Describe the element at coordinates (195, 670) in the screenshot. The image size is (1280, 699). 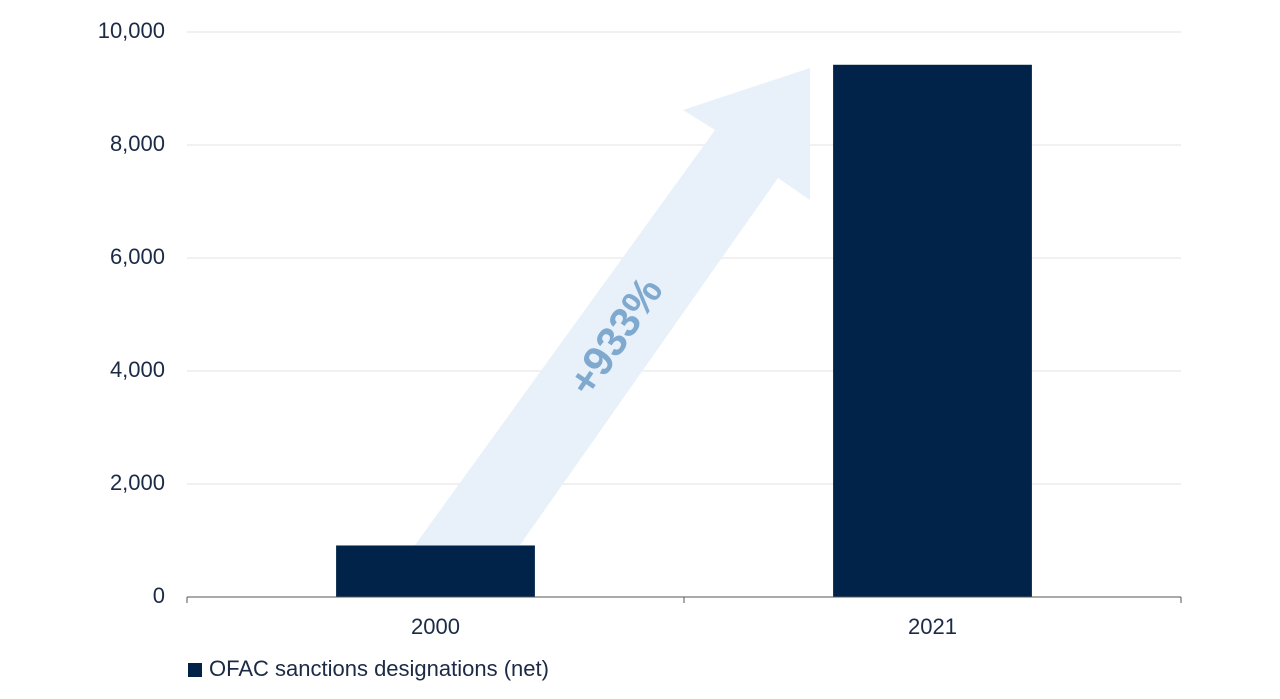
I see `legend-swatch` at that location.